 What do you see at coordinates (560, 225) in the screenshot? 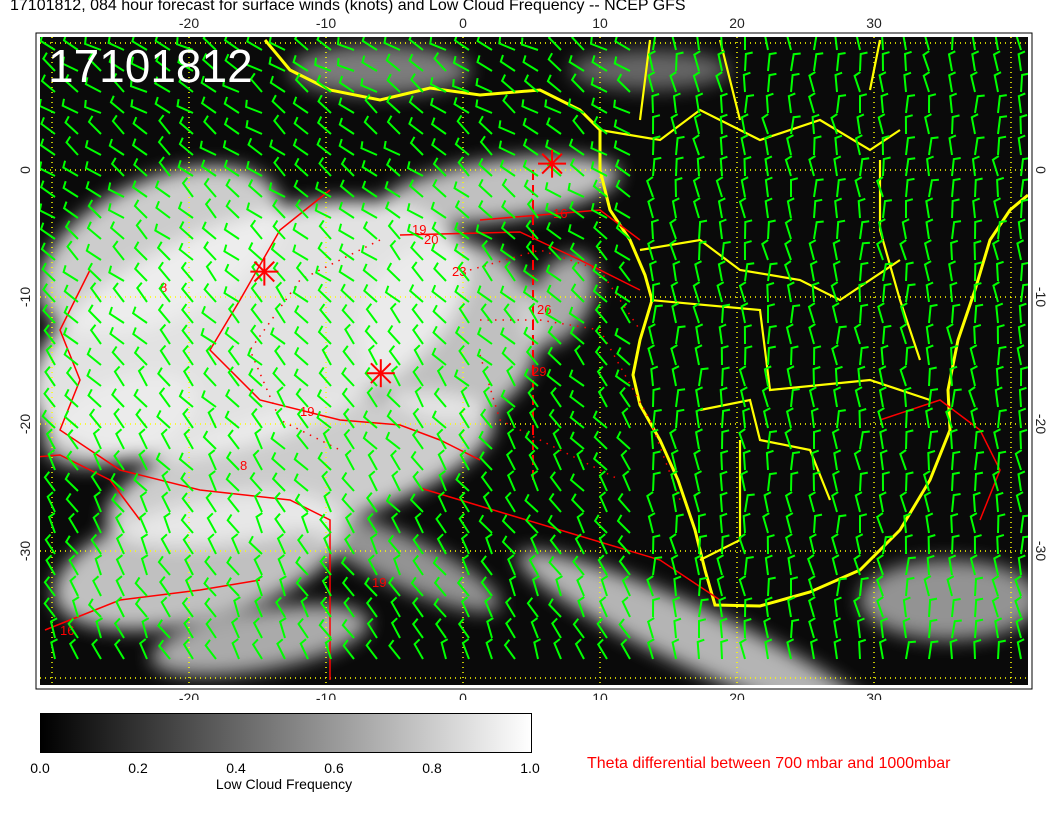
I see `contour-line` at bounding box center [560, 225].